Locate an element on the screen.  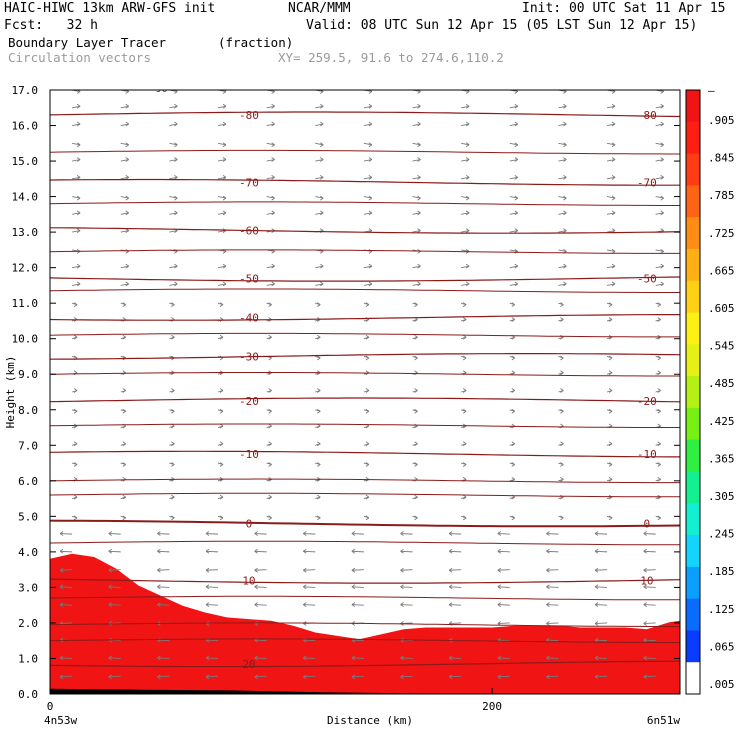
temp-contour-label: 20 is located at coordinates (248, 664).